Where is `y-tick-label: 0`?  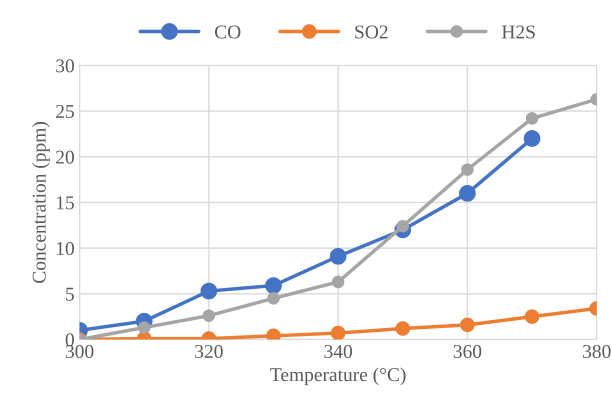
y-tick-label: 0 is located at coordinates (70, 339).